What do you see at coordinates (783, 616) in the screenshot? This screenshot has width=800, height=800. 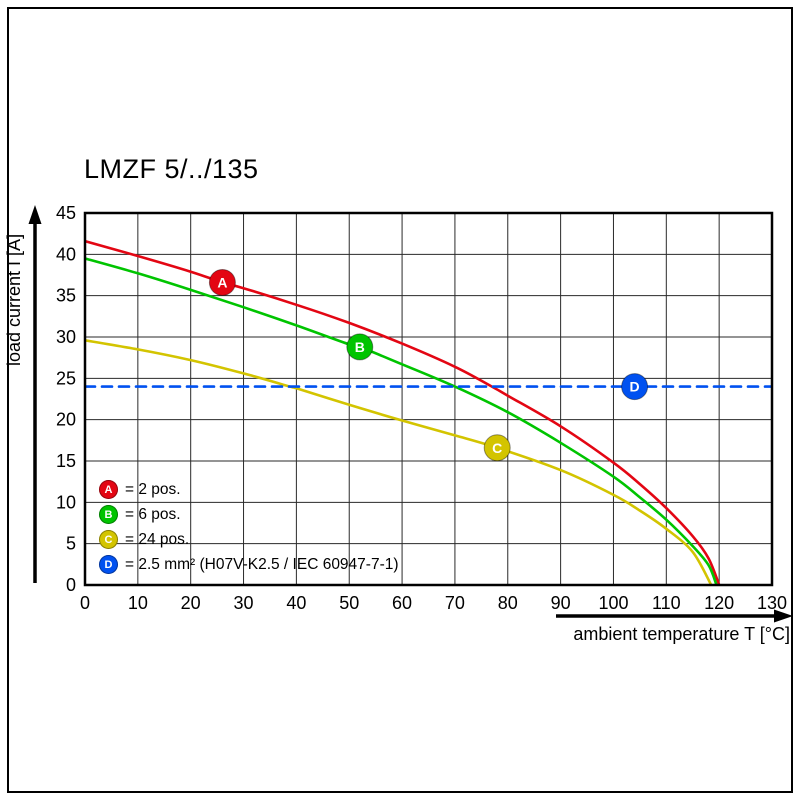 I see `x-axis-arrowhead-icon` at bounding box center [783, 616].